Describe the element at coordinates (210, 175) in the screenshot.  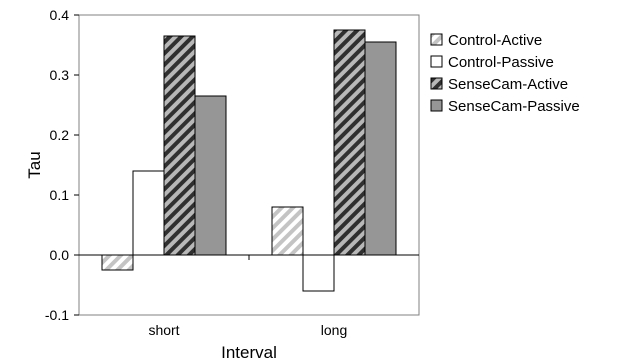
I see `bar-short-sensecam-passive` at that location.